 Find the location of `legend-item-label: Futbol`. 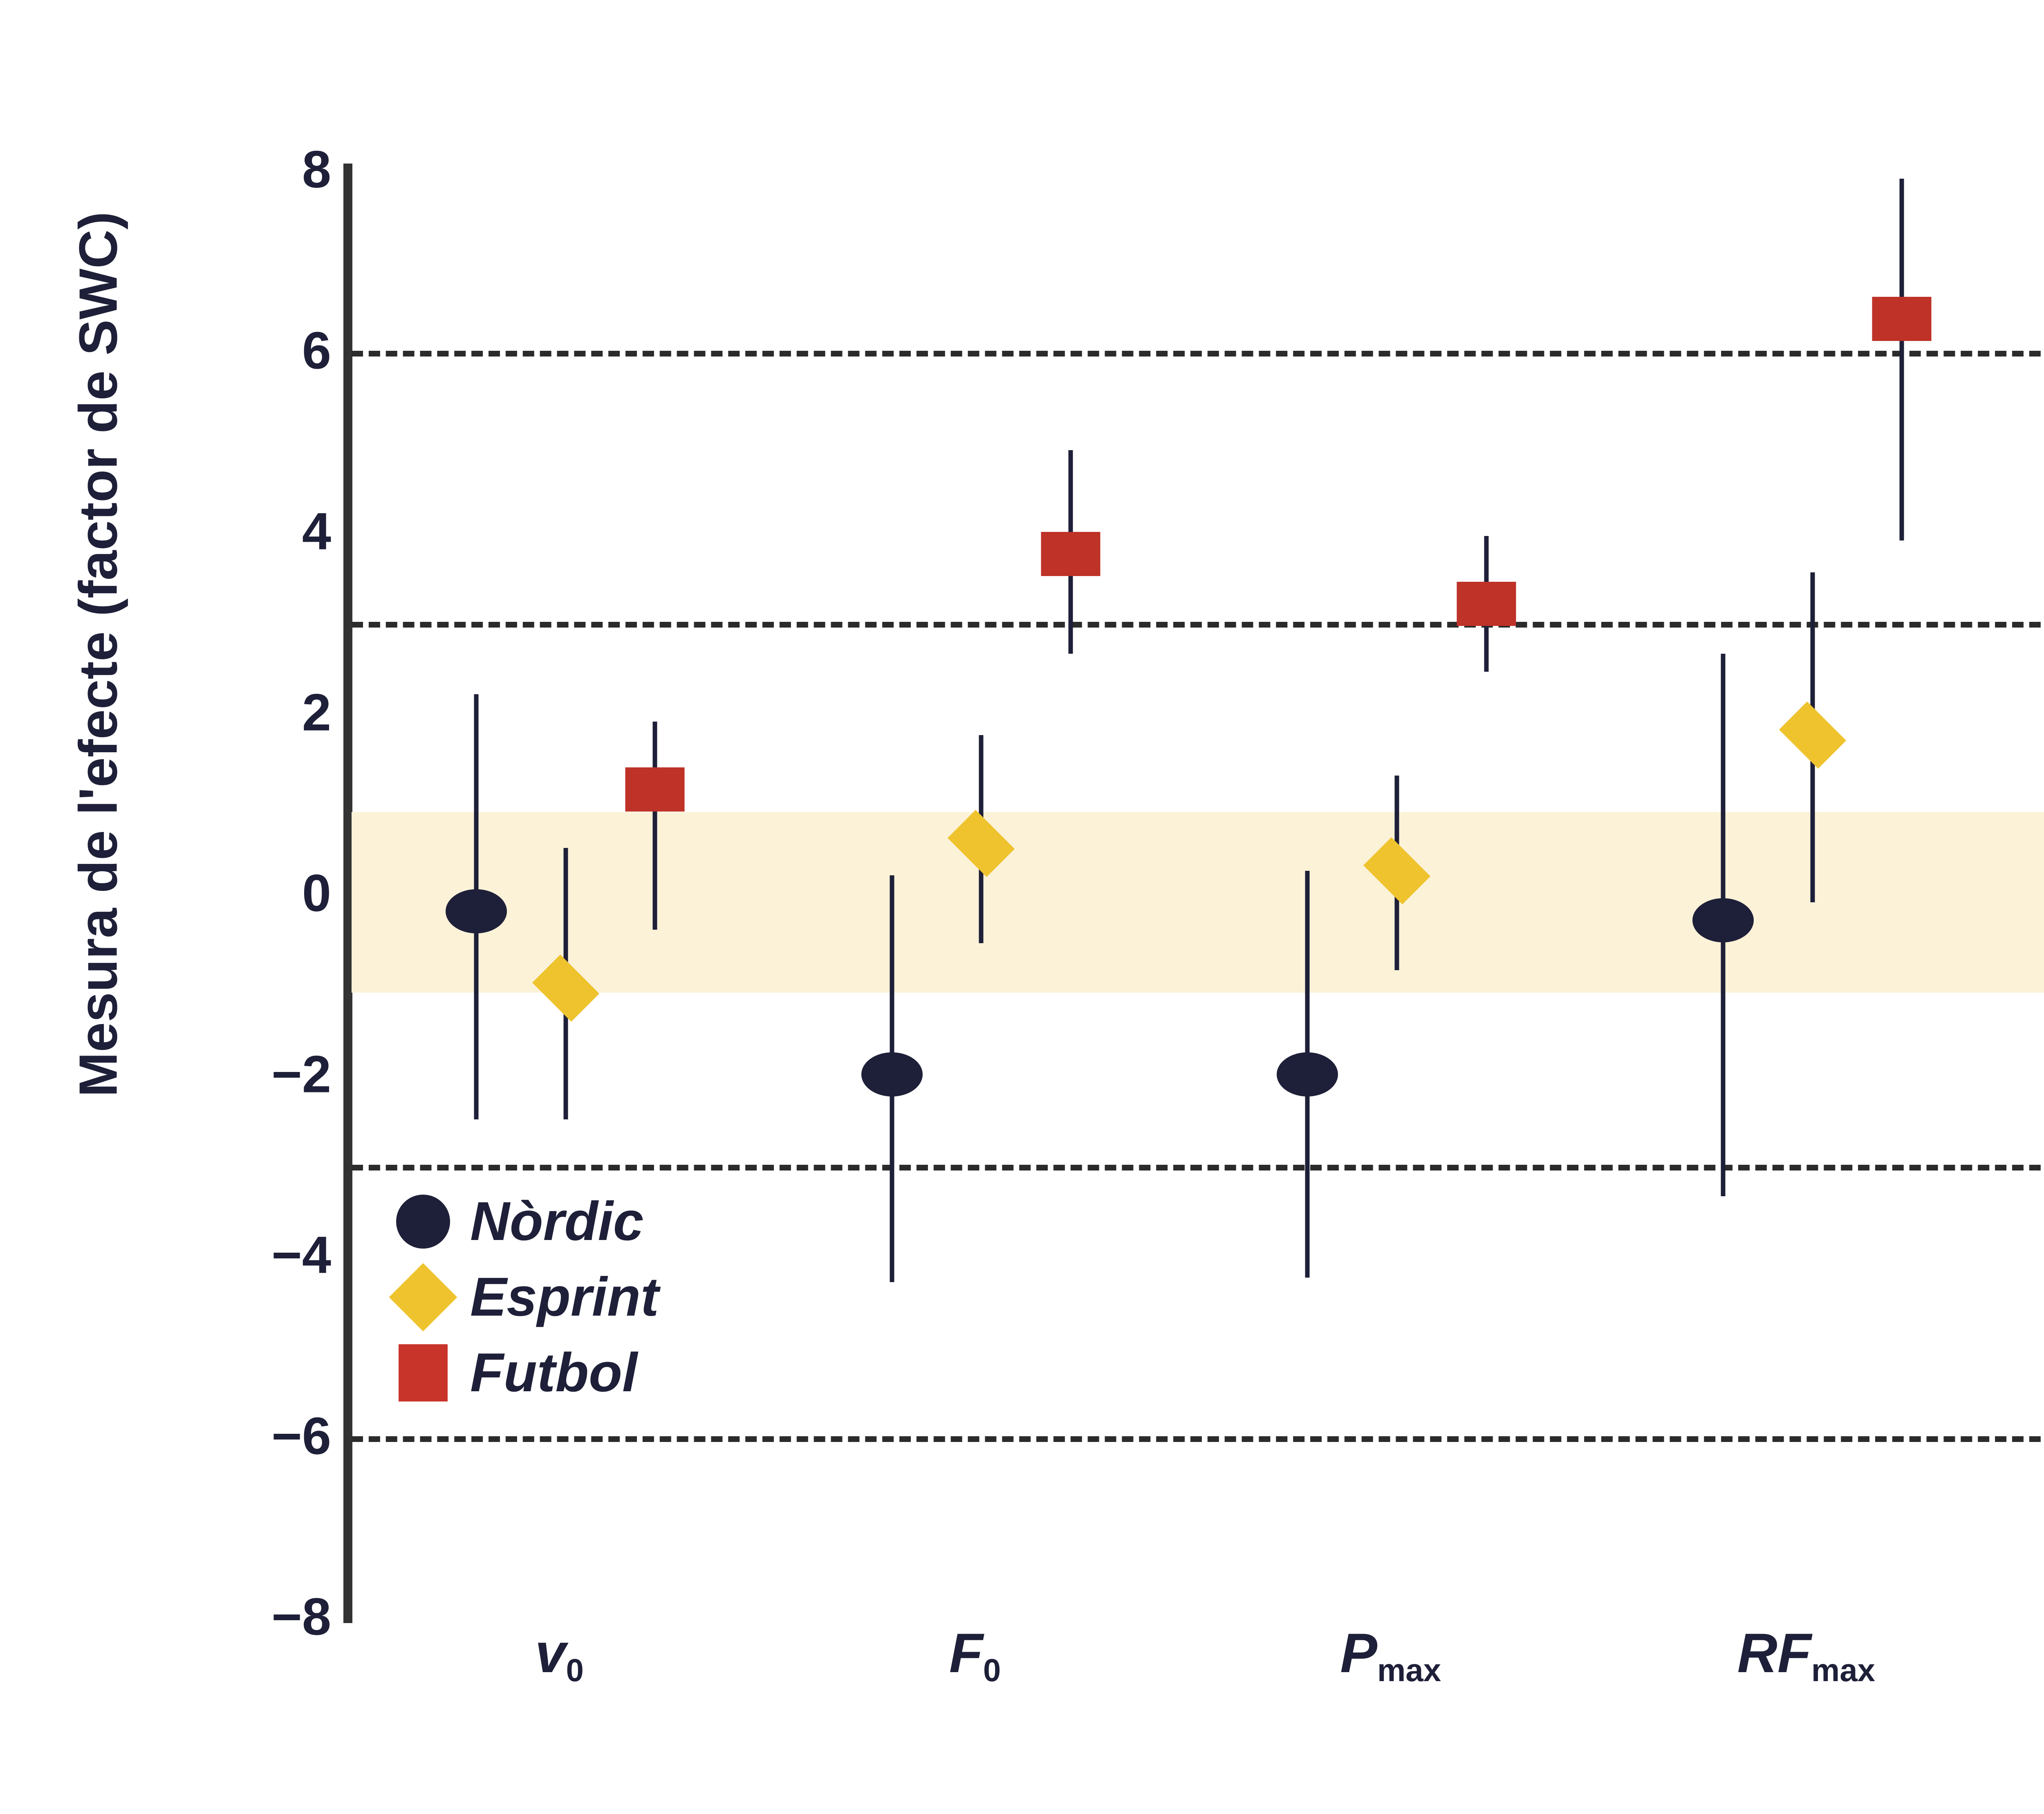

legend-item-label: Futbol is located at coordinates (554, 1372).